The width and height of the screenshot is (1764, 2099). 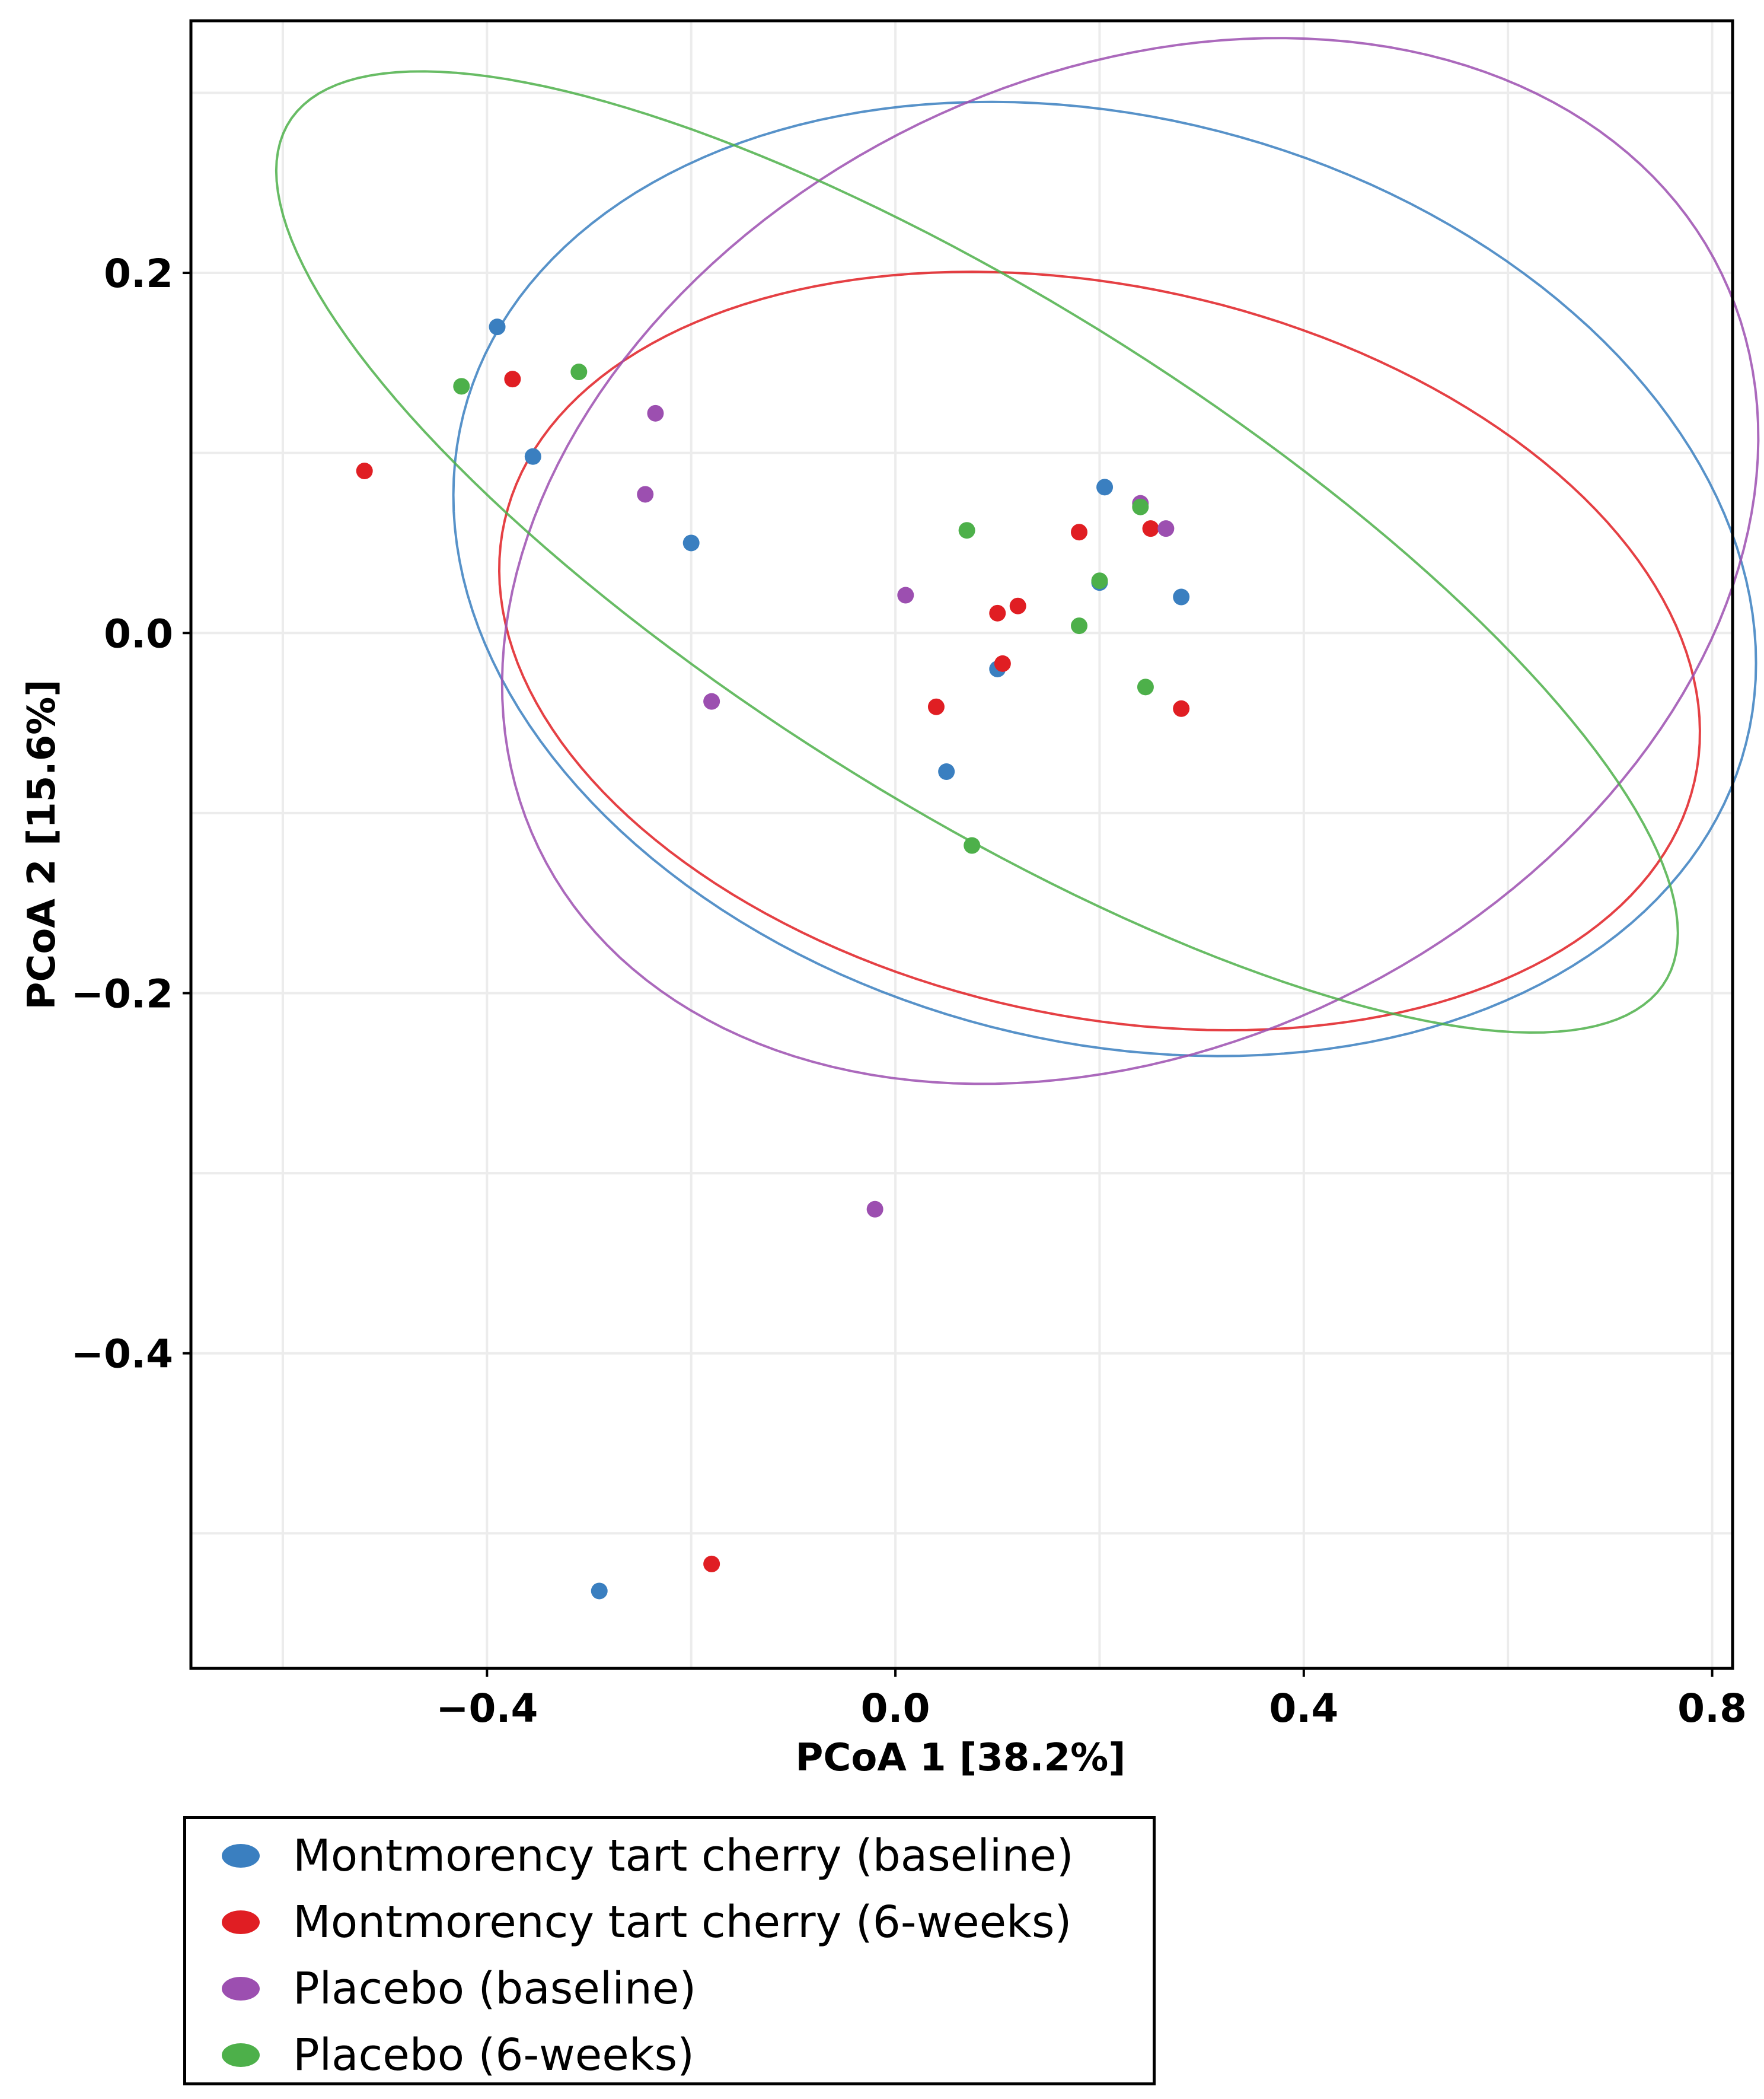 I want to click on x-axis-ticks: −0.4 0.0 0.4 0.8, so click(x=1091, y=1699).